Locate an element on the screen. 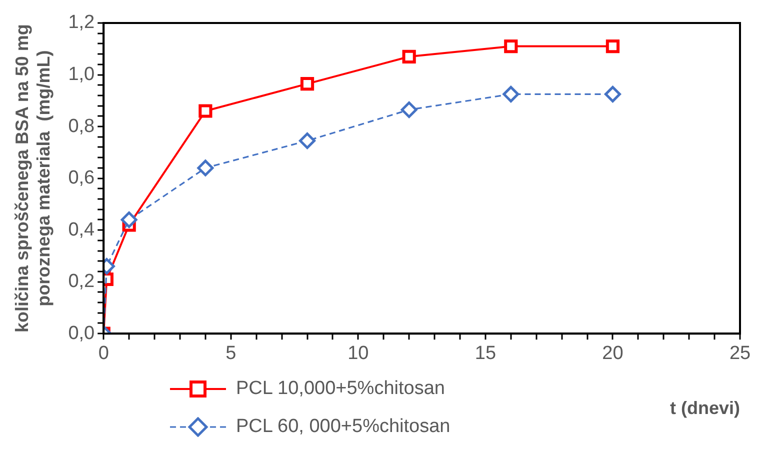  y-axis-title: količina sproščenega BSA na 50 mg poroznega materiala (mg/mL) is located at coordinates (33, 178).